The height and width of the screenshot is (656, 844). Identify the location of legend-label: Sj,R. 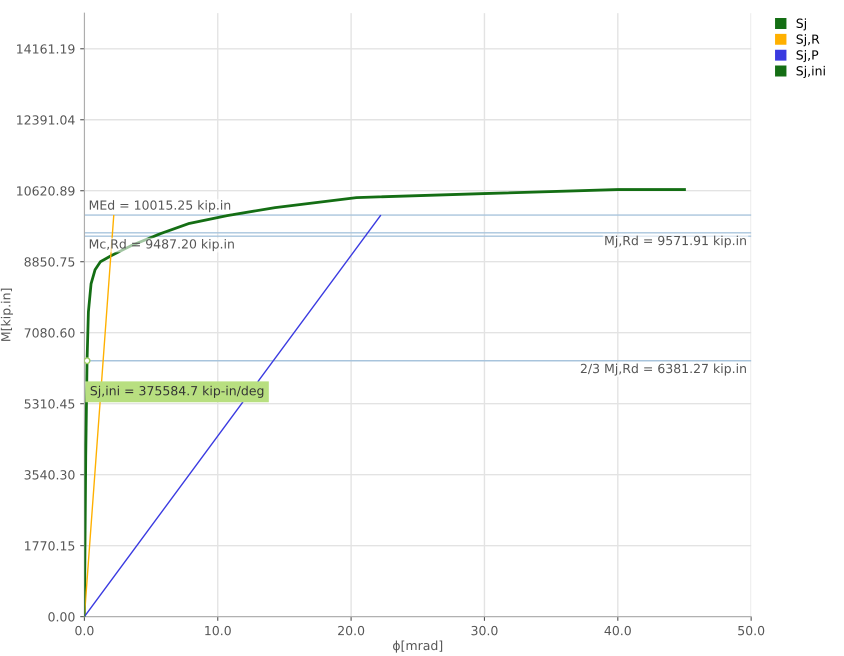
(808, 40).